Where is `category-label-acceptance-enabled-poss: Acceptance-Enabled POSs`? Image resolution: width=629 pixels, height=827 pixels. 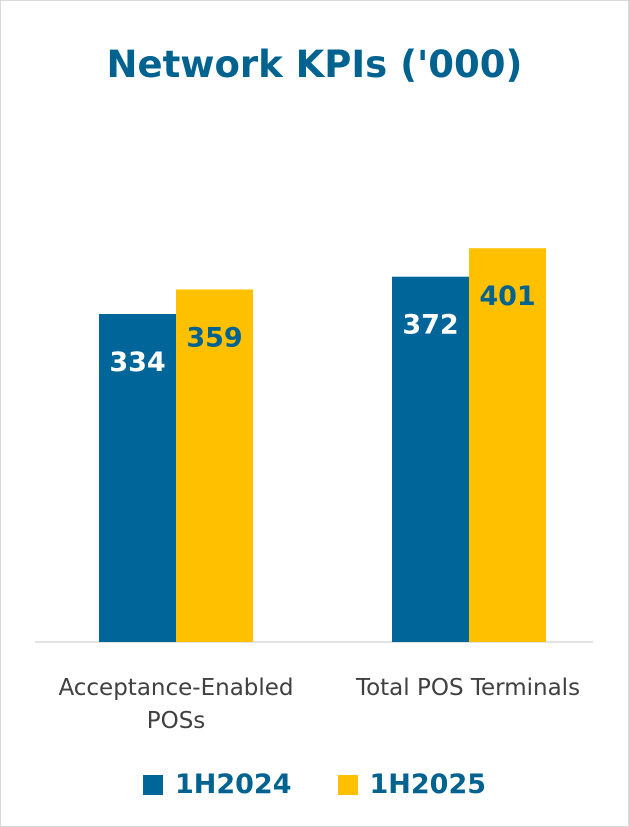 category-label-acceptance-enabled-poss: Acceptance-Enabled POSs is located at coordinates (176, 704).